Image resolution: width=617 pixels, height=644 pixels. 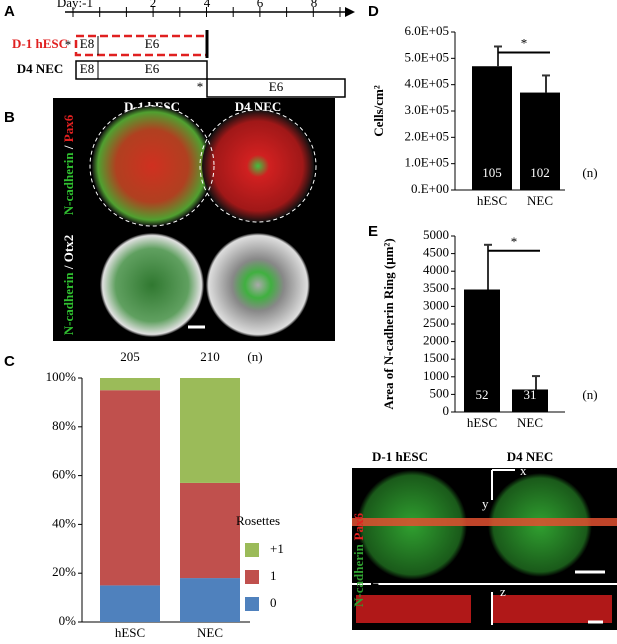 What do you see at coordinates (492, 172) in the screenshot?
I see `n-label: 105` at bounding box center [492, 172].